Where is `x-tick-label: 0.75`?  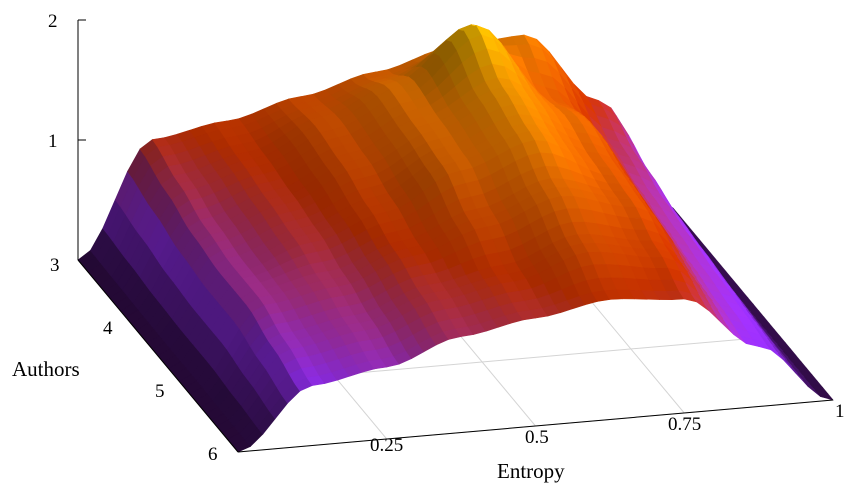
x-tick-label: 0.75 is located at coordinates (684, 424).